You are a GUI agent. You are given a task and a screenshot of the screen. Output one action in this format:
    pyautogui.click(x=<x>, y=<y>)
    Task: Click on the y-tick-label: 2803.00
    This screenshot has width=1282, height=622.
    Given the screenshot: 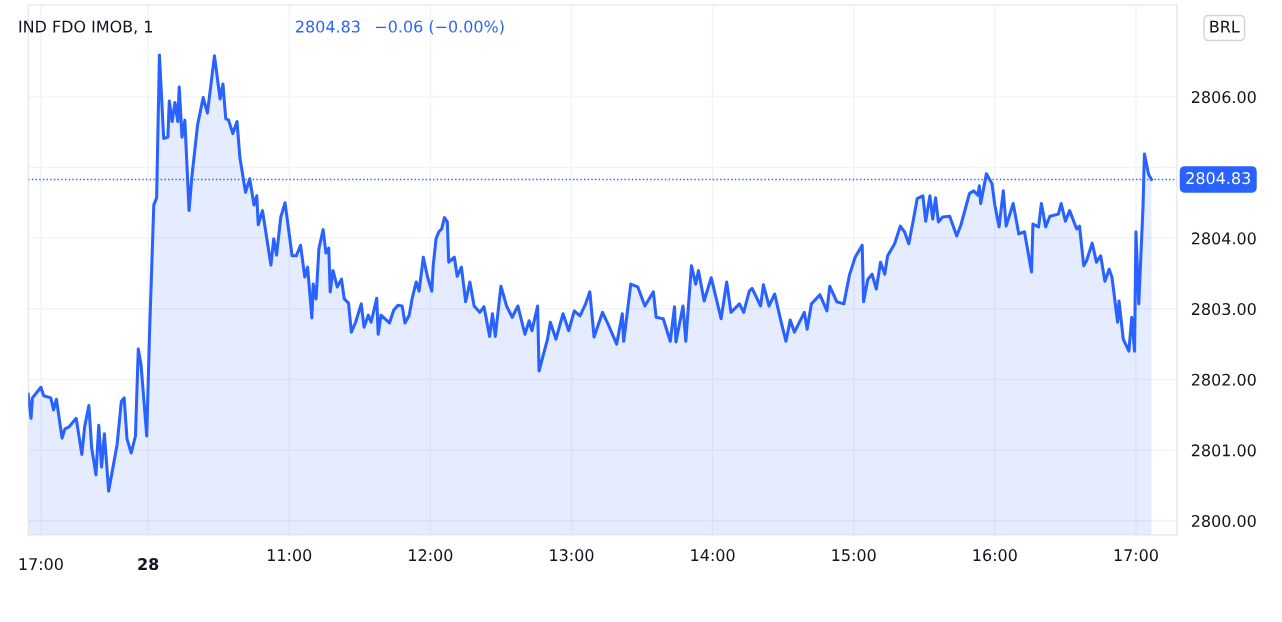 What is the action you would take?
    pyautogui.click(x=1223, y=309)
    